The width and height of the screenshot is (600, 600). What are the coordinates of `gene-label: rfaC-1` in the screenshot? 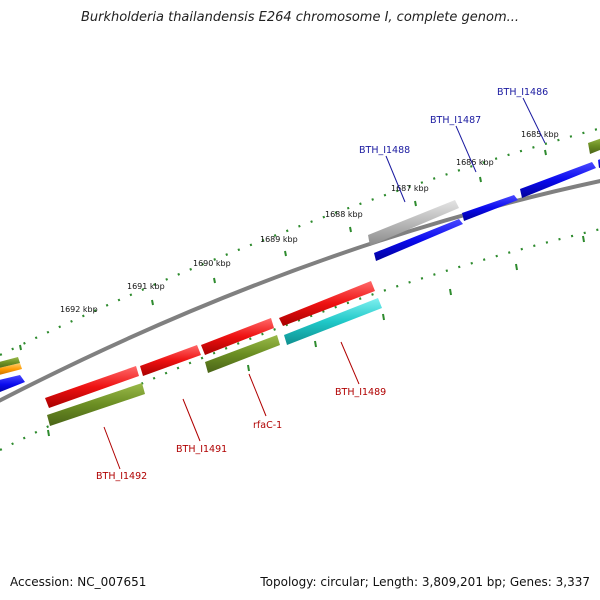 It's located at (267, 425).